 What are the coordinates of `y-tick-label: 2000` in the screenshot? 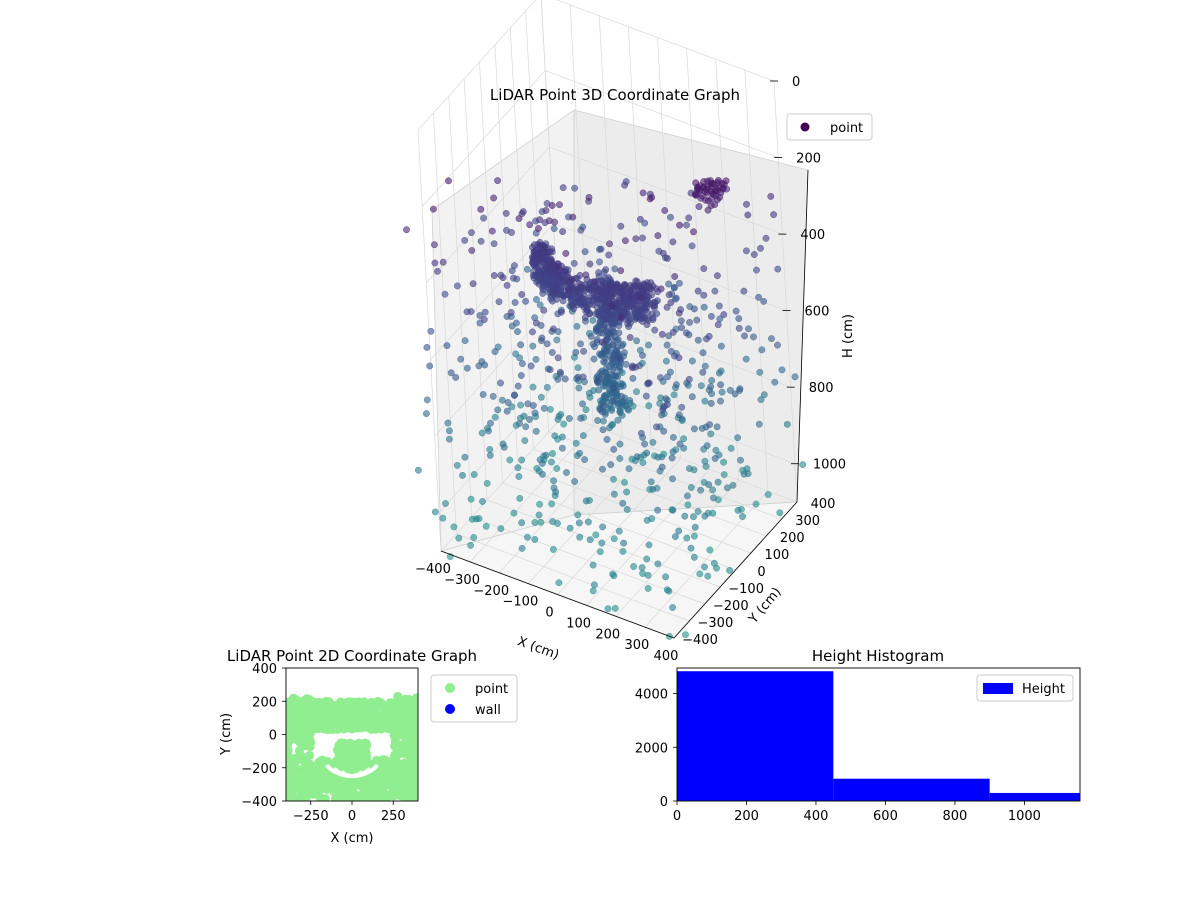 It's located at (651, 748).